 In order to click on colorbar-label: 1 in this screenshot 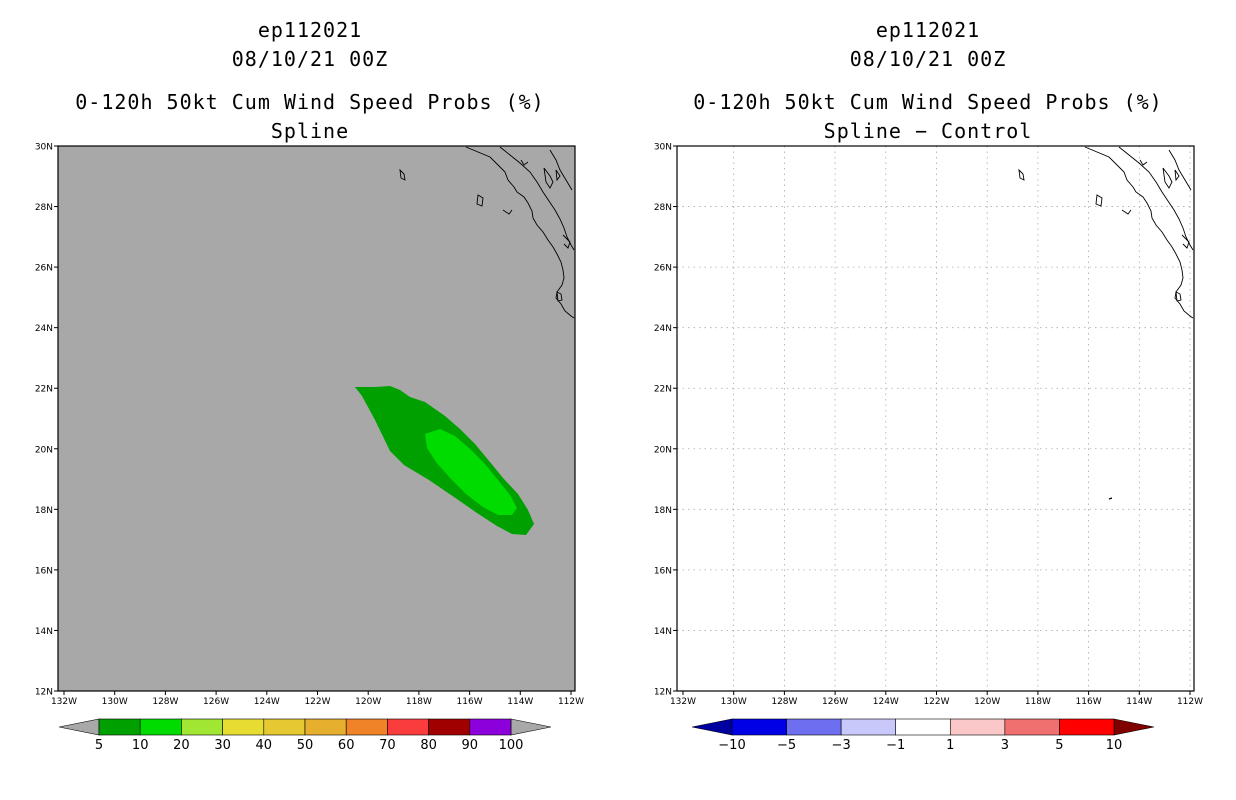, I will do `click(950, 745)`.